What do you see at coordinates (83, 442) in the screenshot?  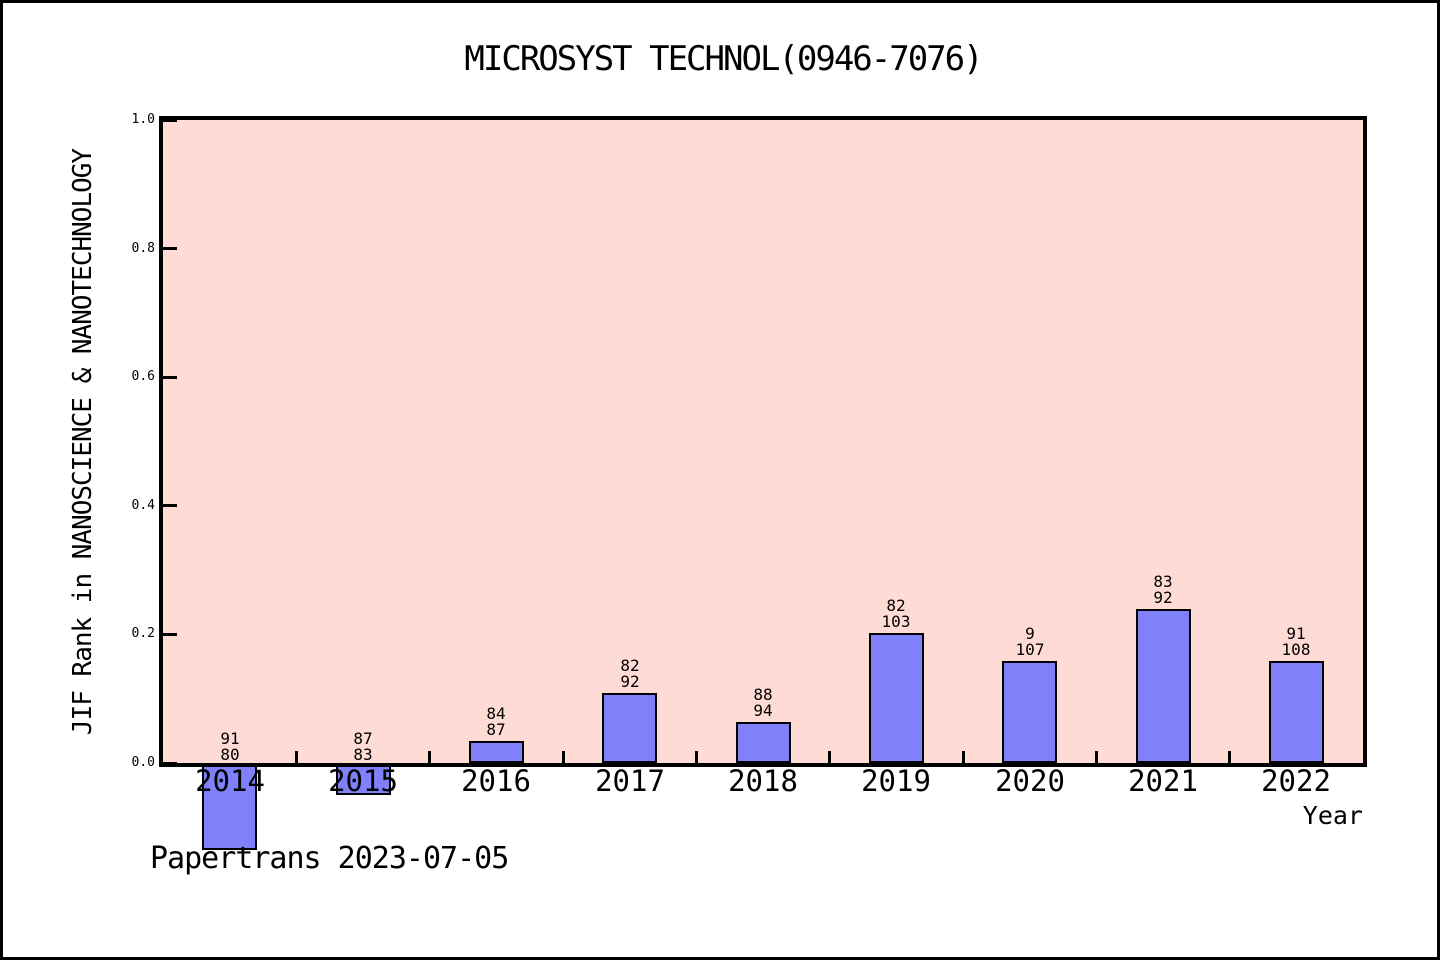 I see `y-axis-label: JIF Rank in NANOSCIENCE & NANOTECHNOLOGY` at bounding box center [83, 442].